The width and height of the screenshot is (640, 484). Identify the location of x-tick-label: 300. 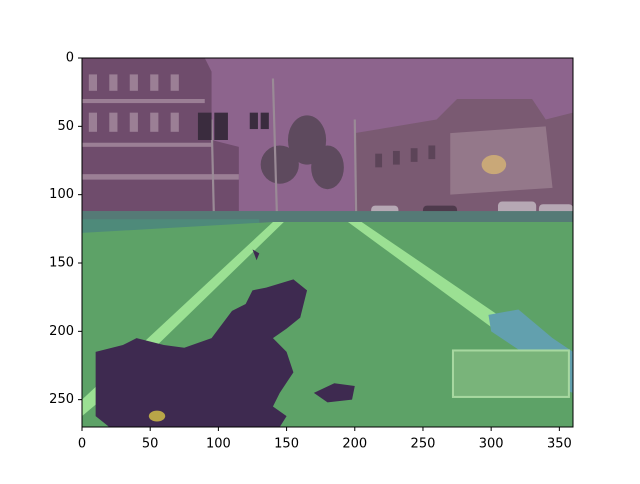
(491, 444).